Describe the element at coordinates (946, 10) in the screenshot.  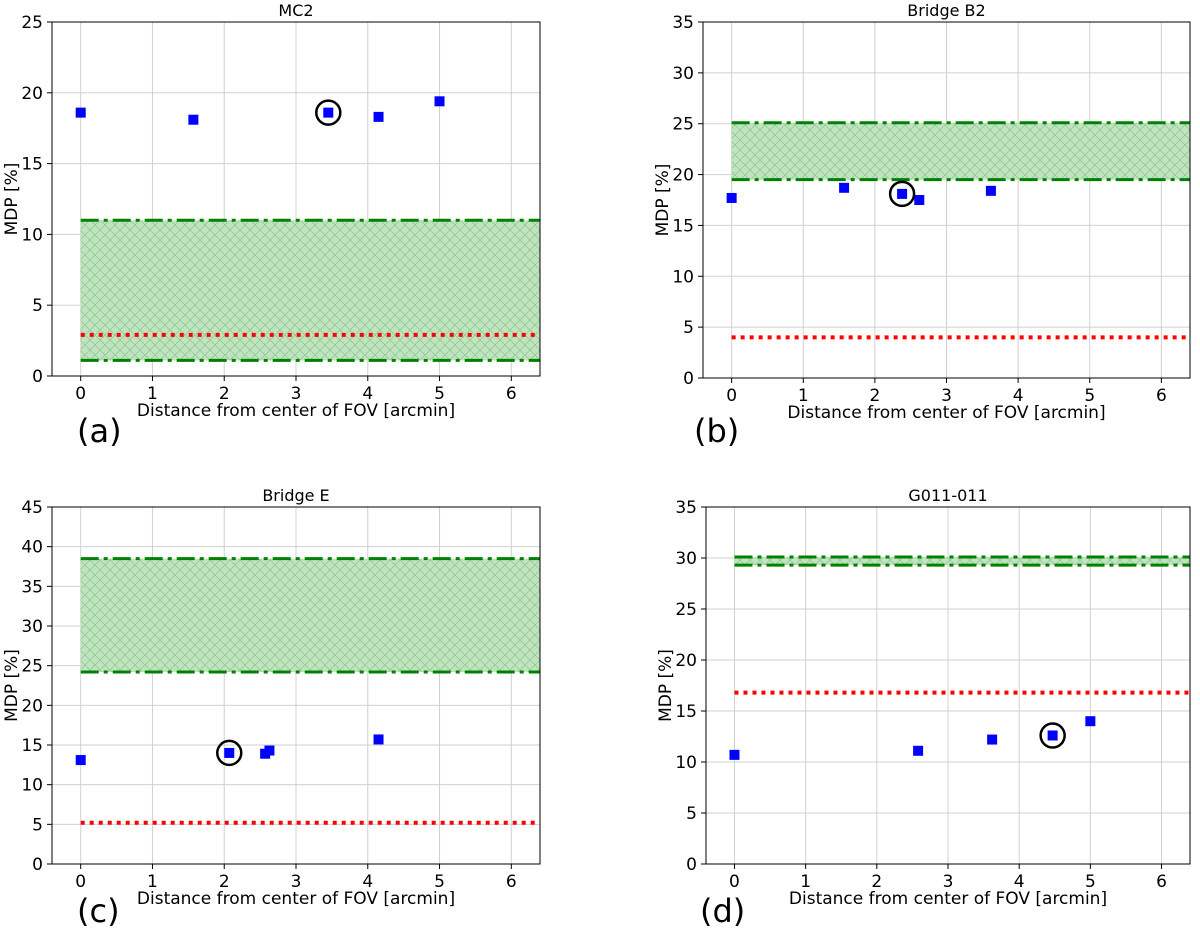
I see `chart-title: Bridge B2` at that location.